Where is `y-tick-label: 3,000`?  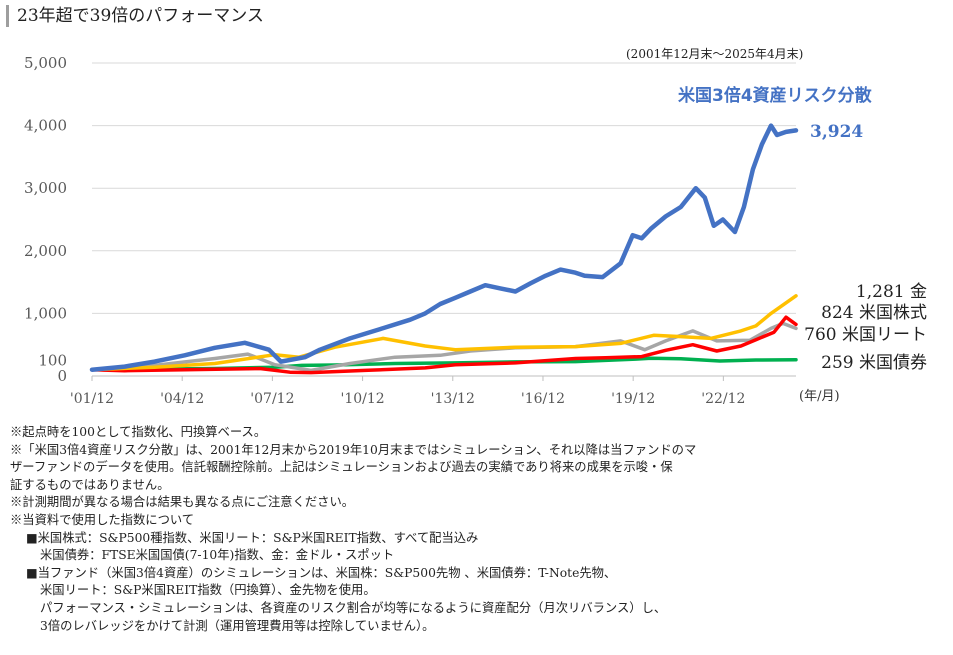
y-tick-label: 3,000 is located at coordinates (45, 188).